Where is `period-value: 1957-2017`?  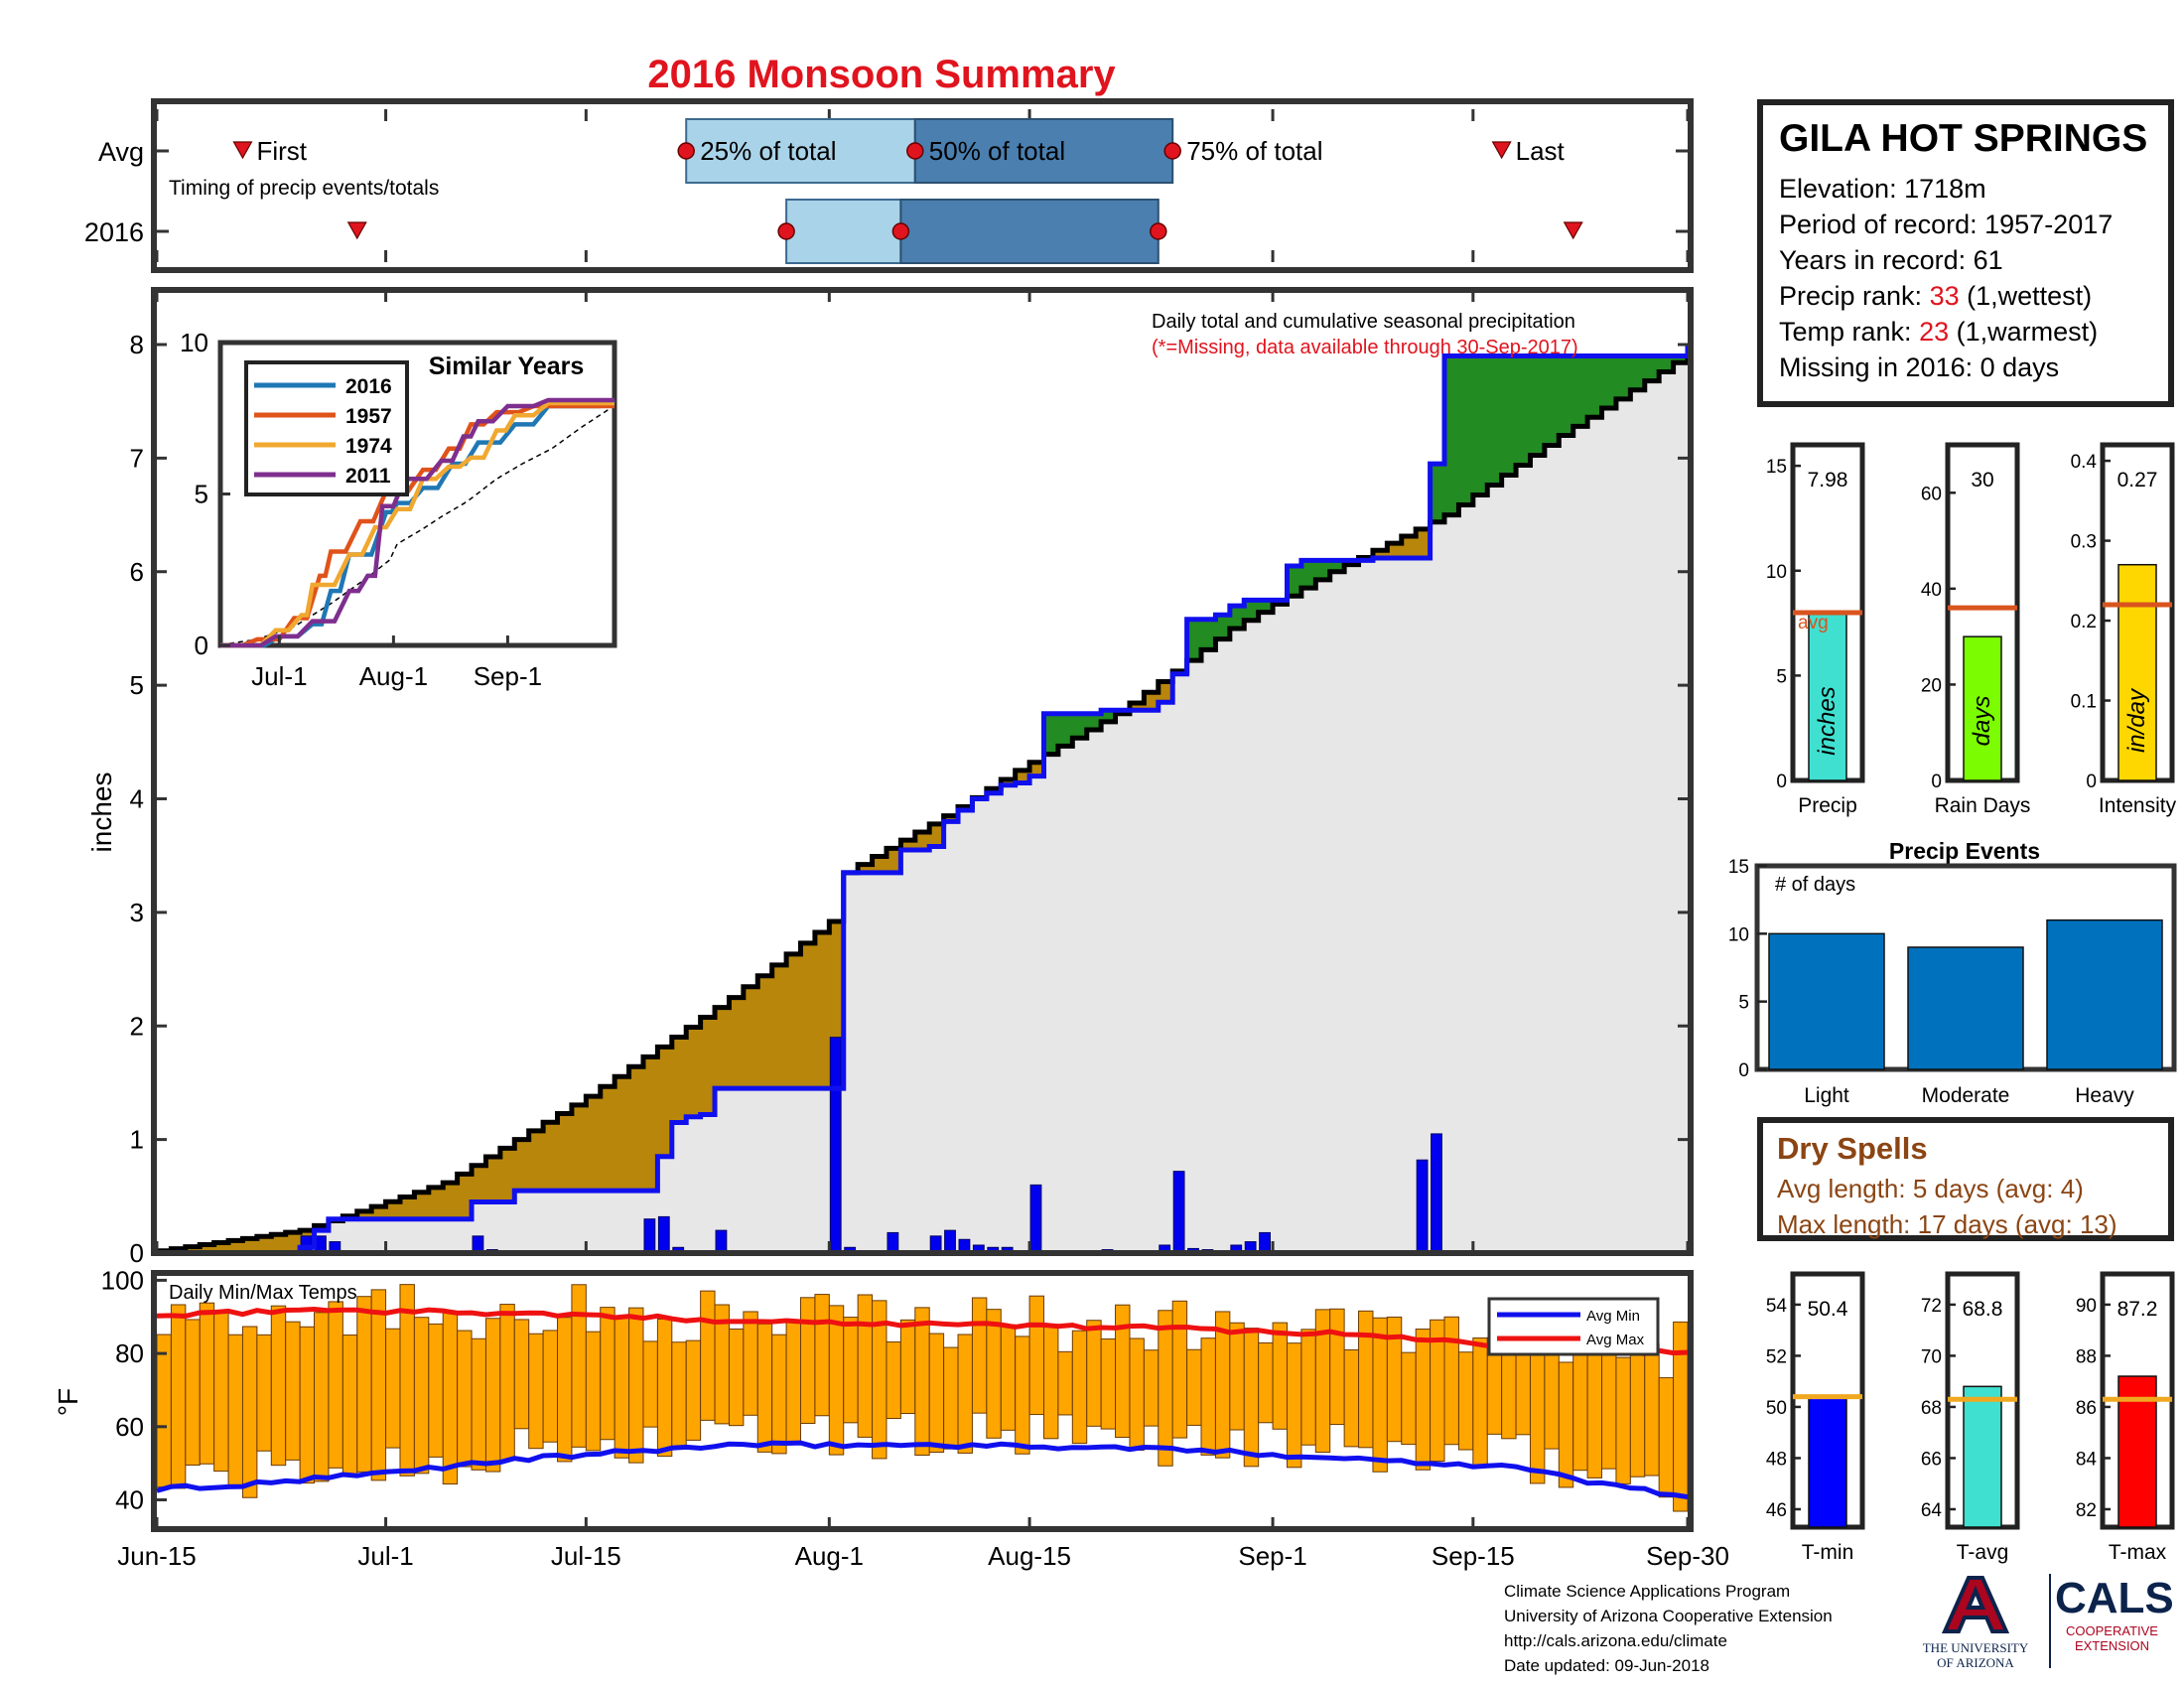 period-value: 1957-2017 is located at coordinates (2049, 224).